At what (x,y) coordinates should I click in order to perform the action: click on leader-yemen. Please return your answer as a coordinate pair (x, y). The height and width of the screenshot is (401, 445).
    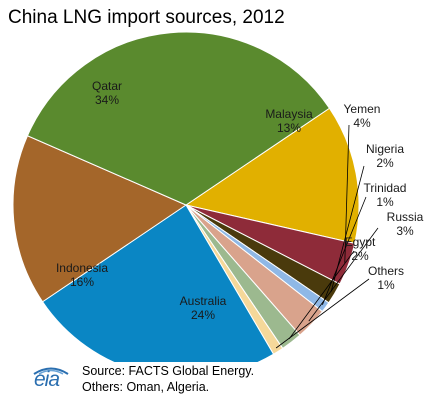
    Looking at the image, I should click on (347, 193).